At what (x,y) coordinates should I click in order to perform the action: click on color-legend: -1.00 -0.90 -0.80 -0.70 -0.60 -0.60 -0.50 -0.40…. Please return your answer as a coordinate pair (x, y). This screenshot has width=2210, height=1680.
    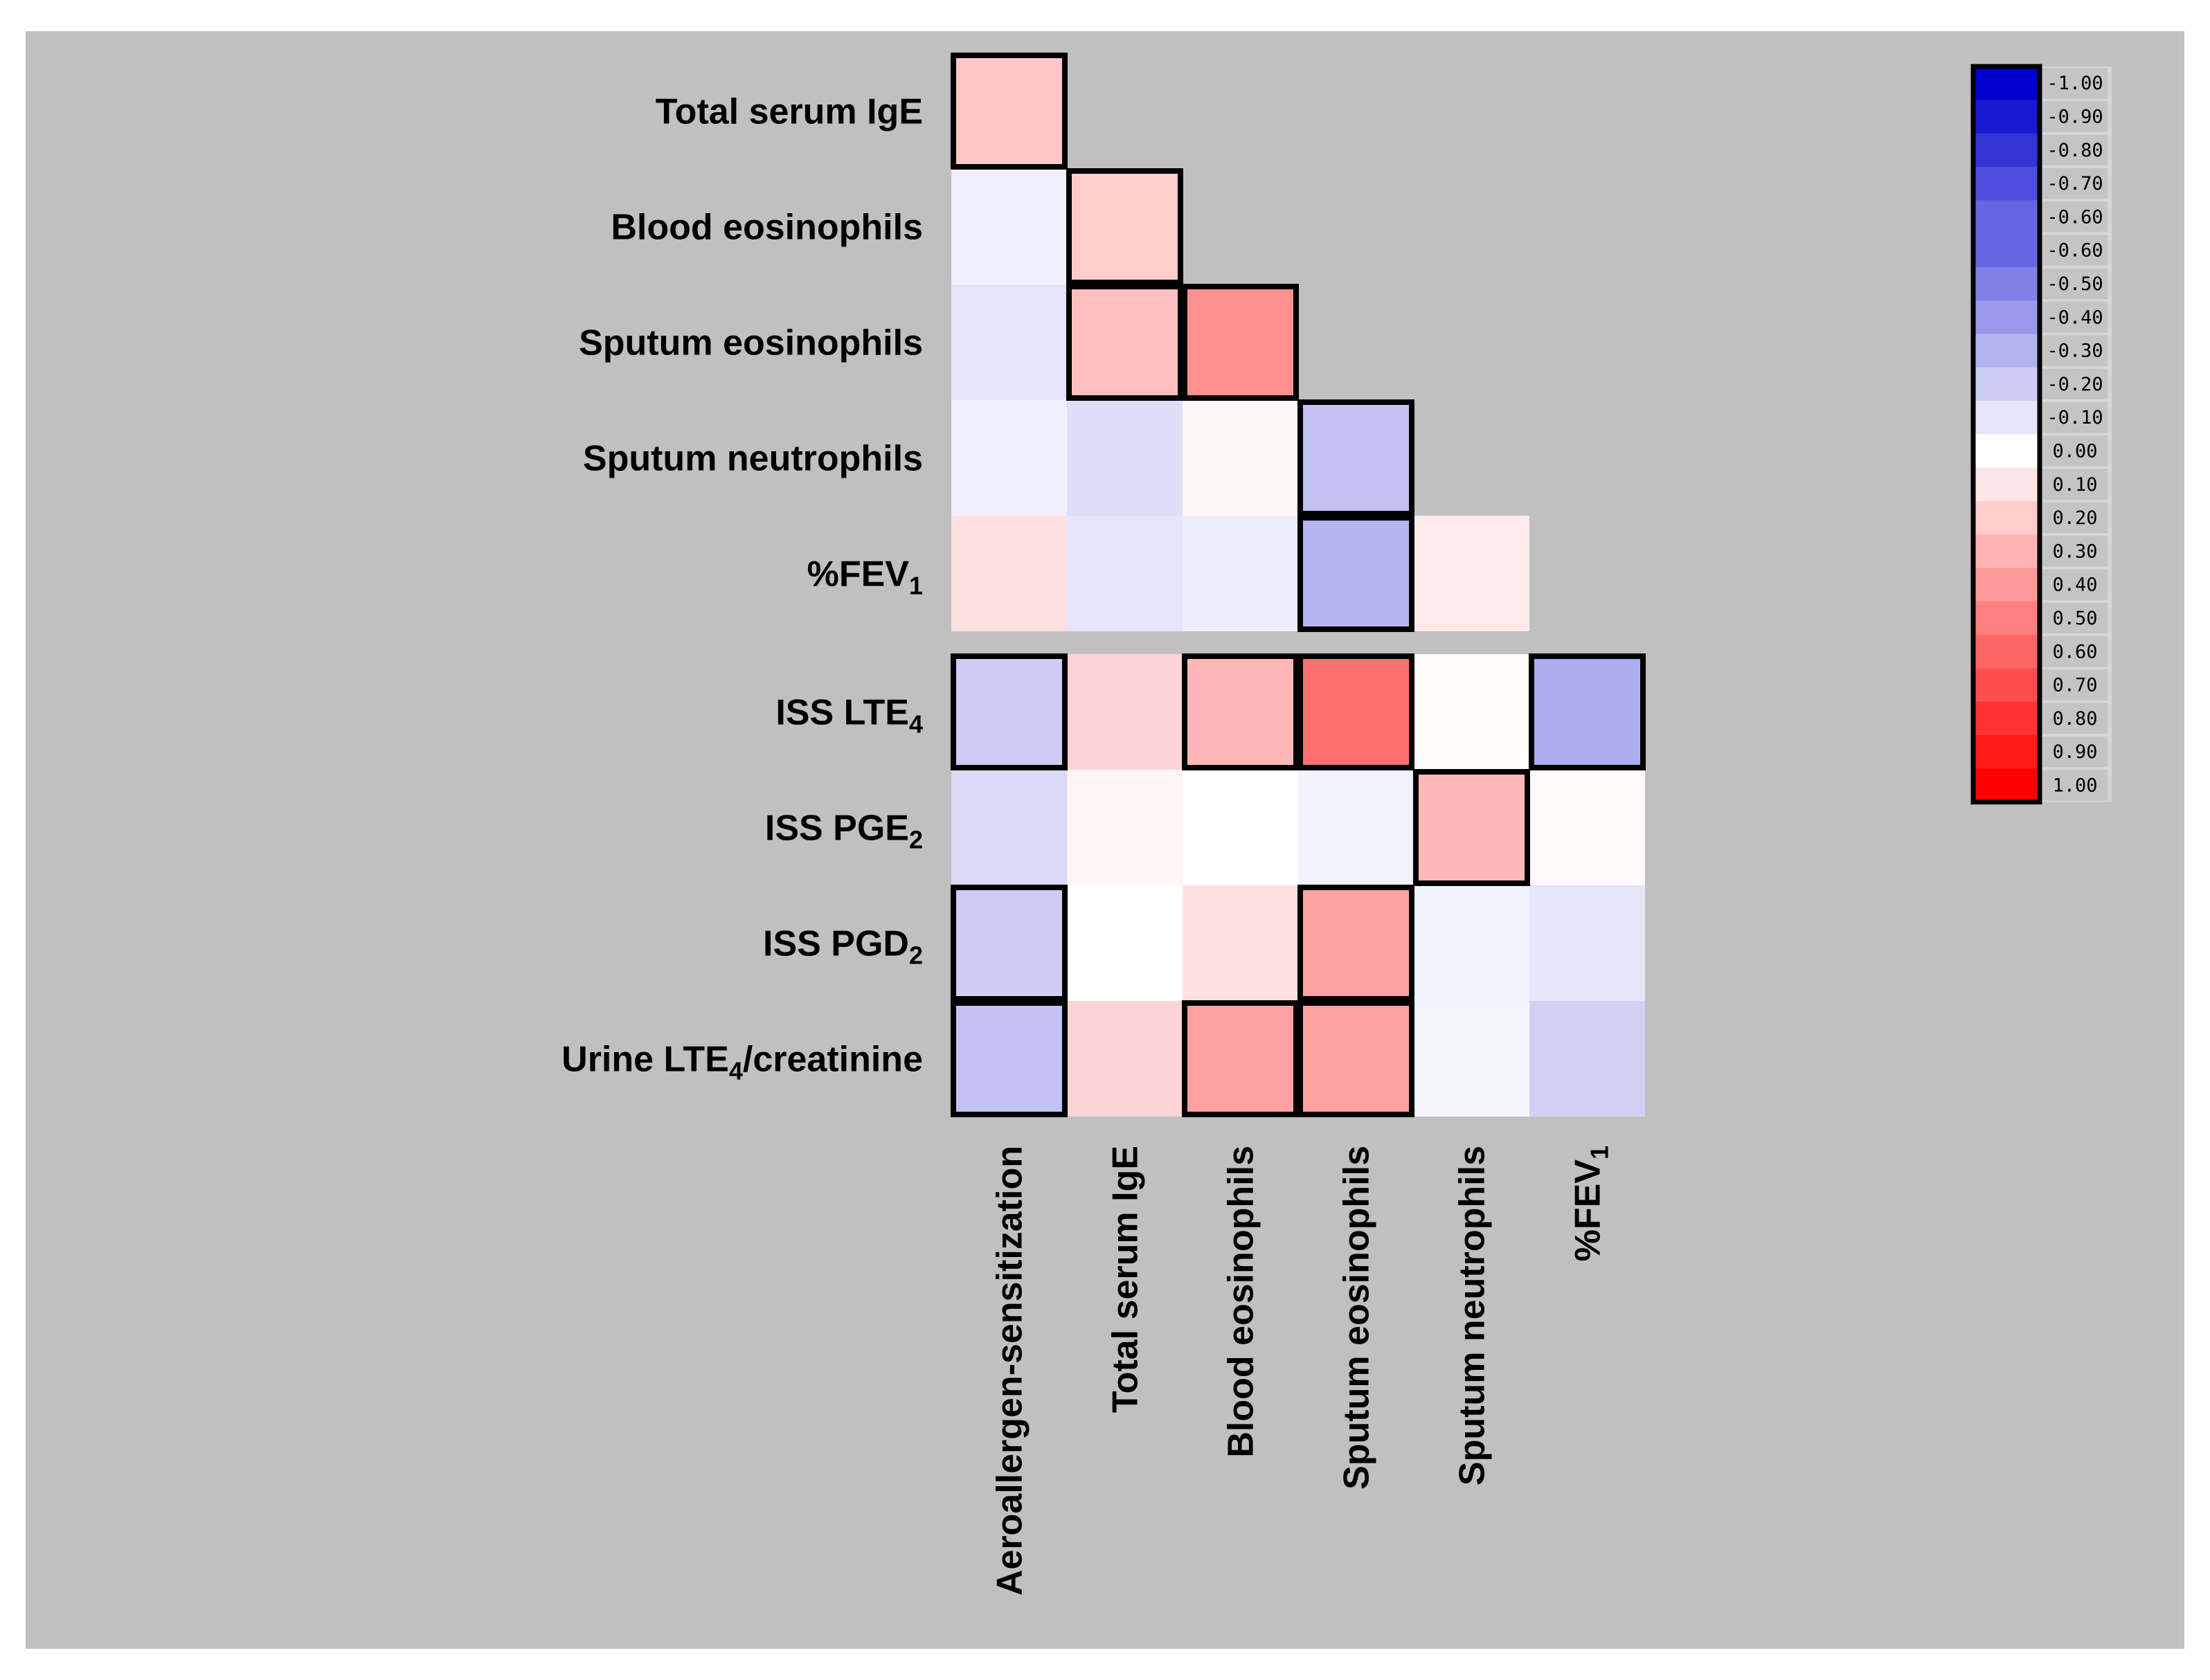
    Looking at the image, I should click on (2041, 434).